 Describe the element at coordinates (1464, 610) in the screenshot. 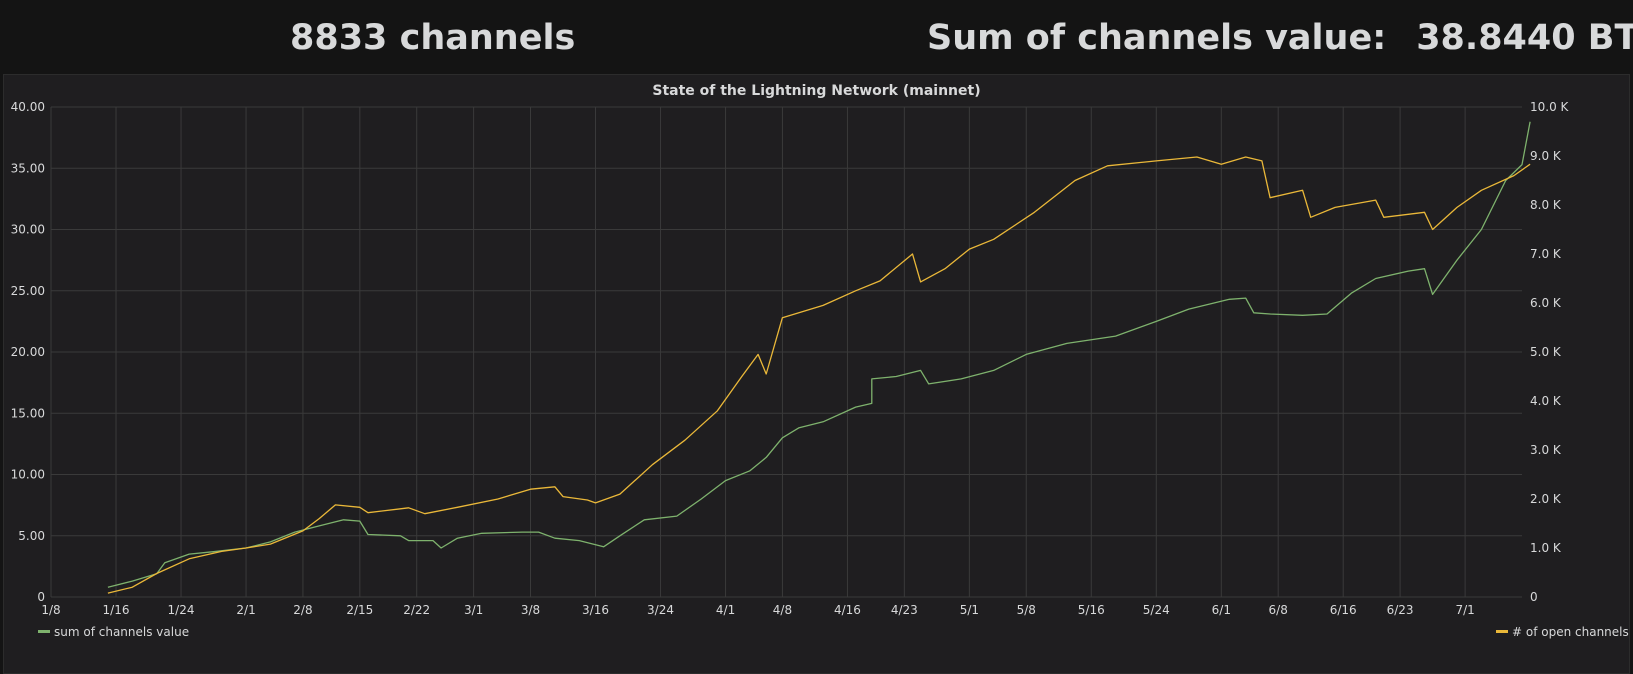

I see `x-tick-label: 7/1` at that location.